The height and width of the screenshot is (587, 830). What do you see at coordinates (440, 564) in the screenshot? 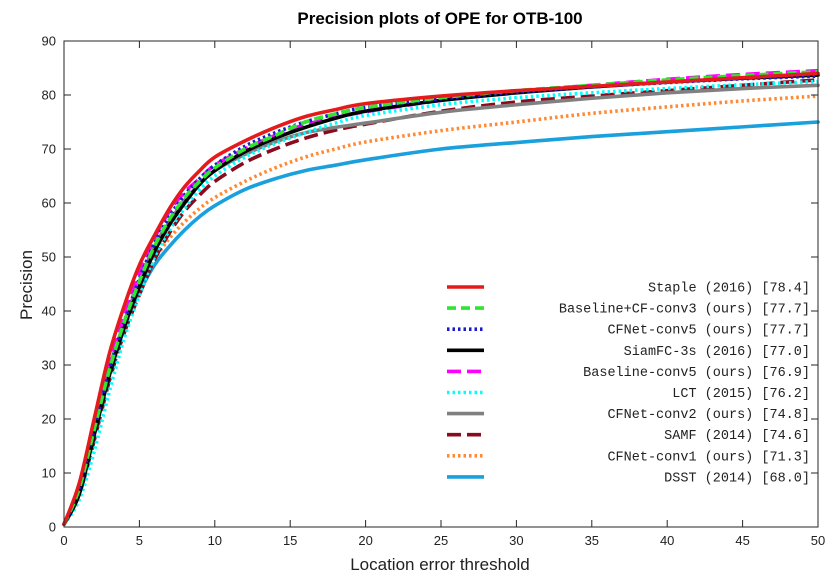
I see `x-axis-label: Location error threshold` at bounding box center [440, 564].